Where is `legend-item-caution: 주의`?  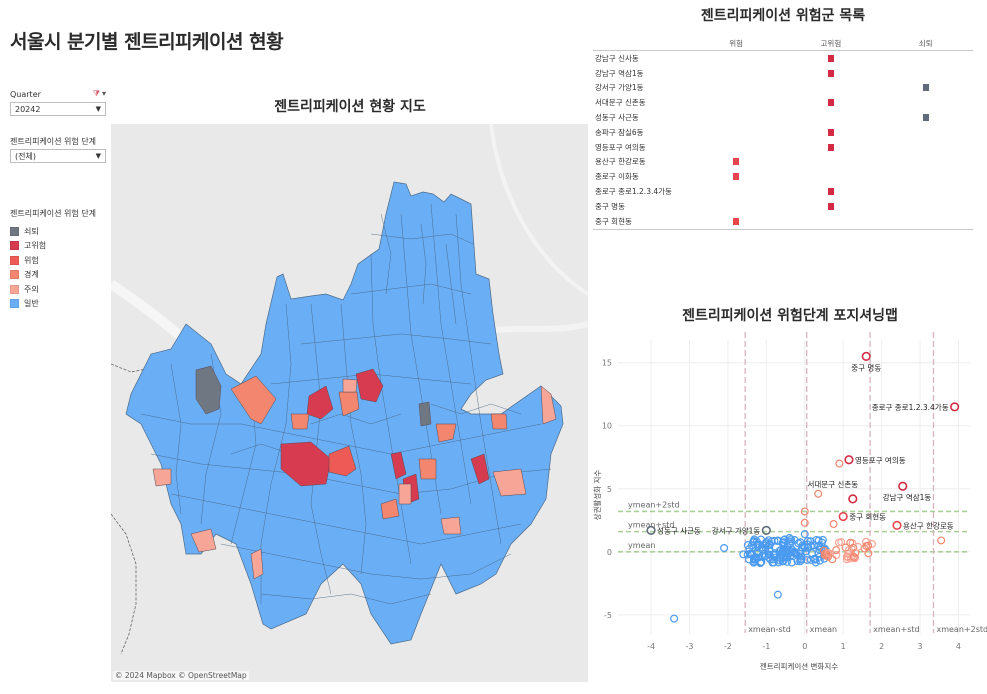
legend-item-caution: 주의 is located at coordinates (53, 289).